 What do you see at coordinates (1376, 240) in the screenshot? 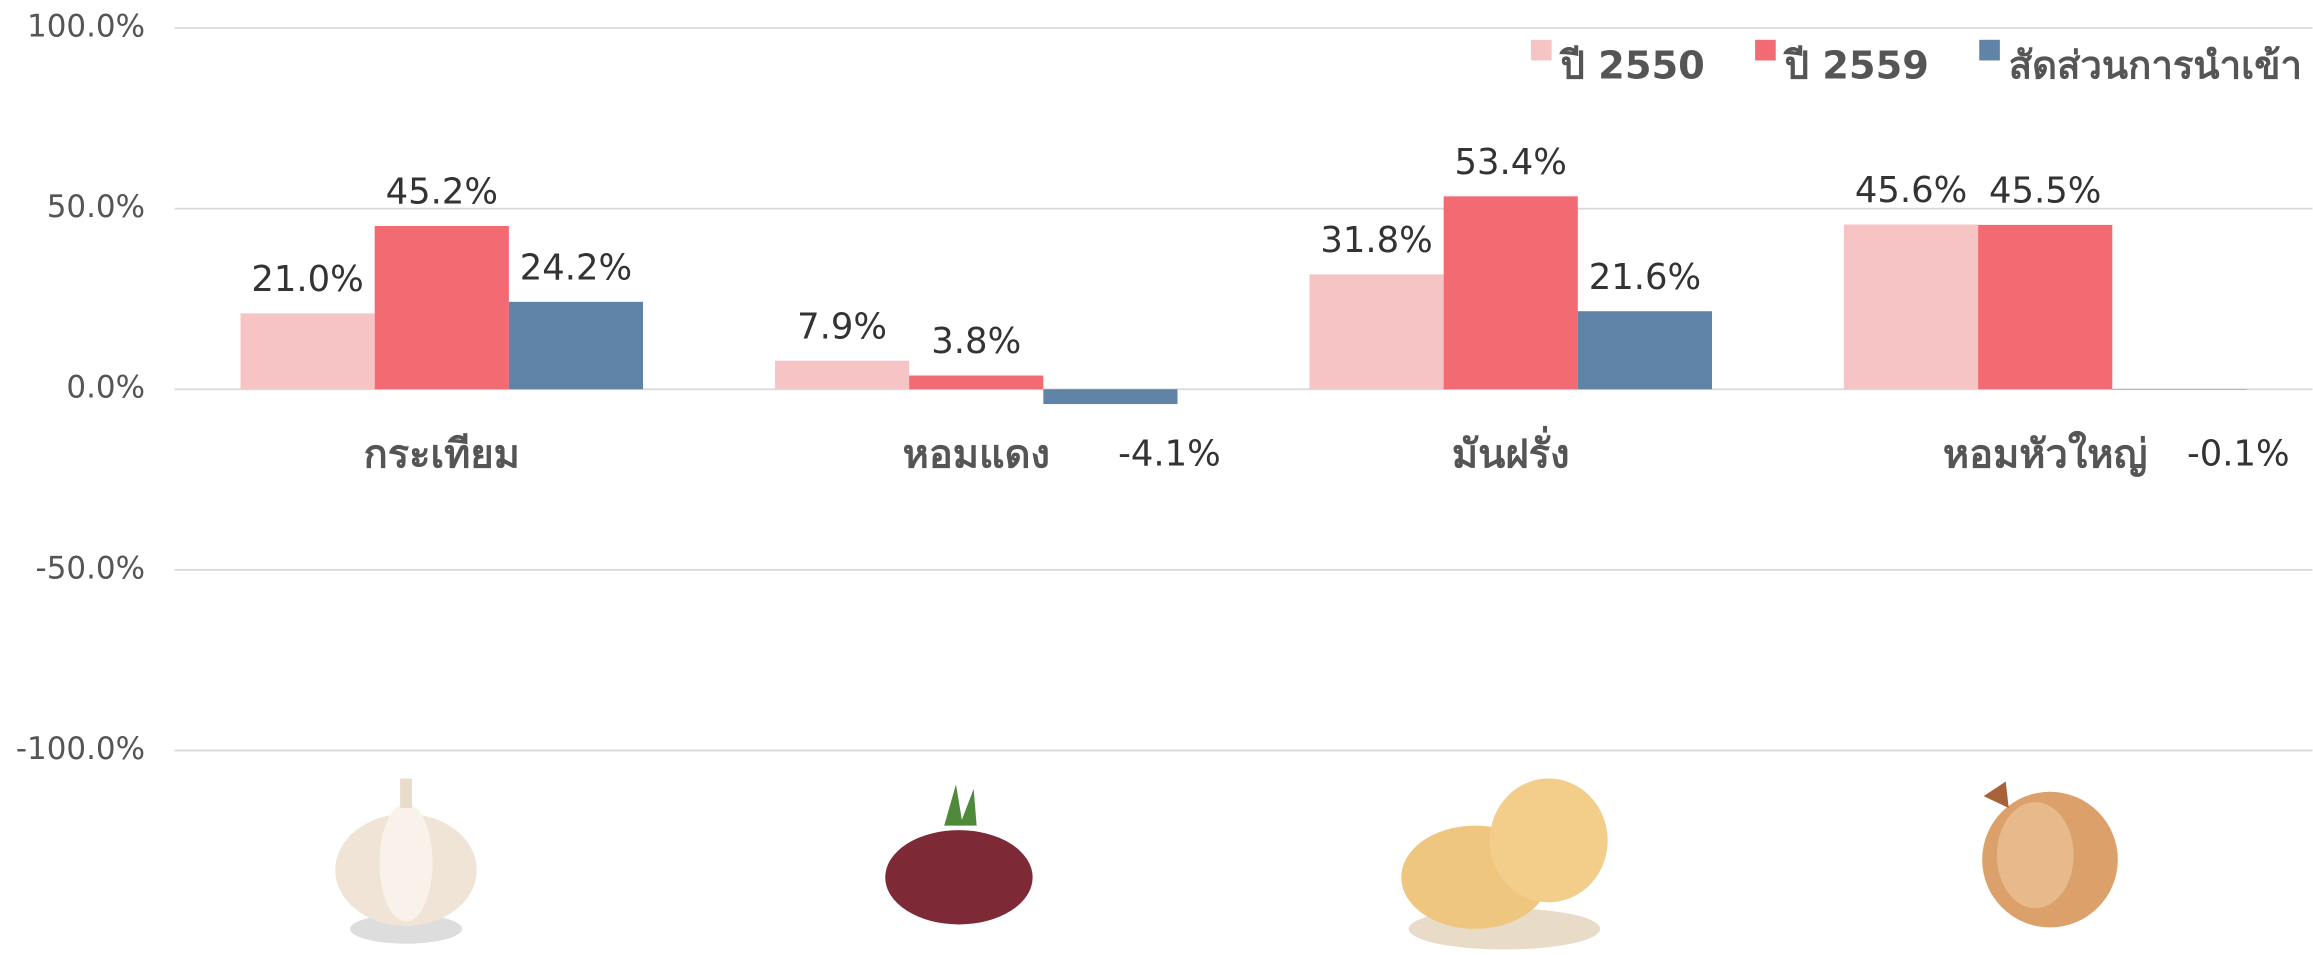
I see `value-label: 31.8%` at bounding box center [1376, 240].